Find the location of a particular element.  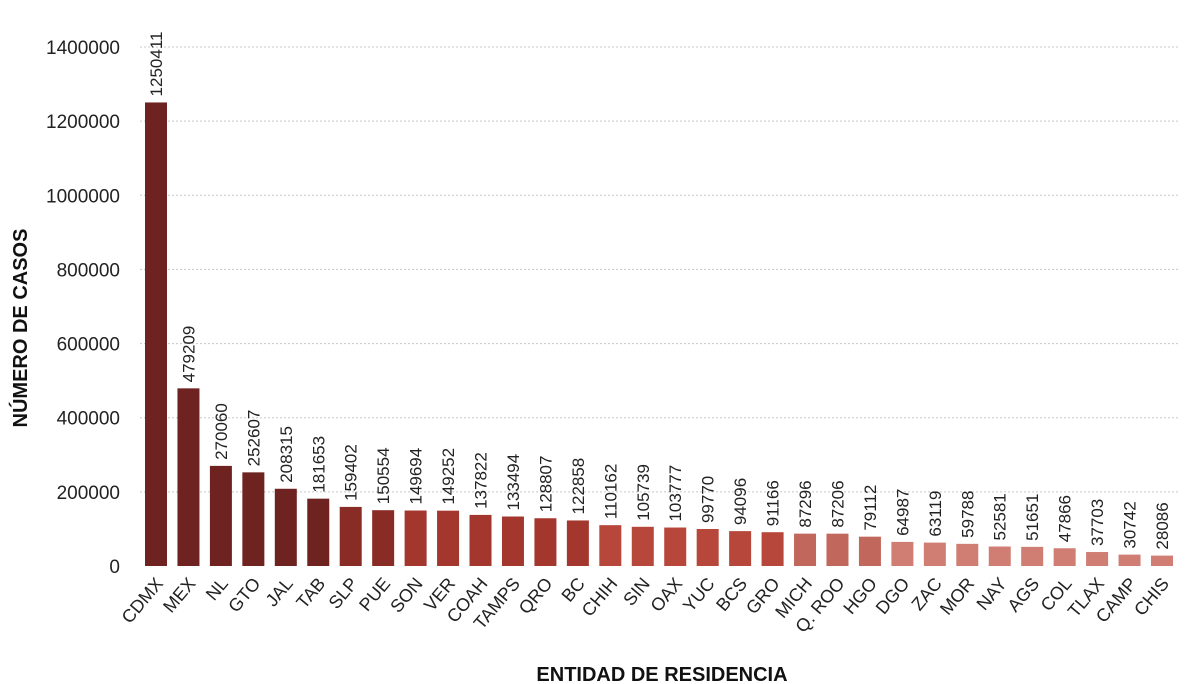

value-label: 87296 is located at coordinates (805, 503).